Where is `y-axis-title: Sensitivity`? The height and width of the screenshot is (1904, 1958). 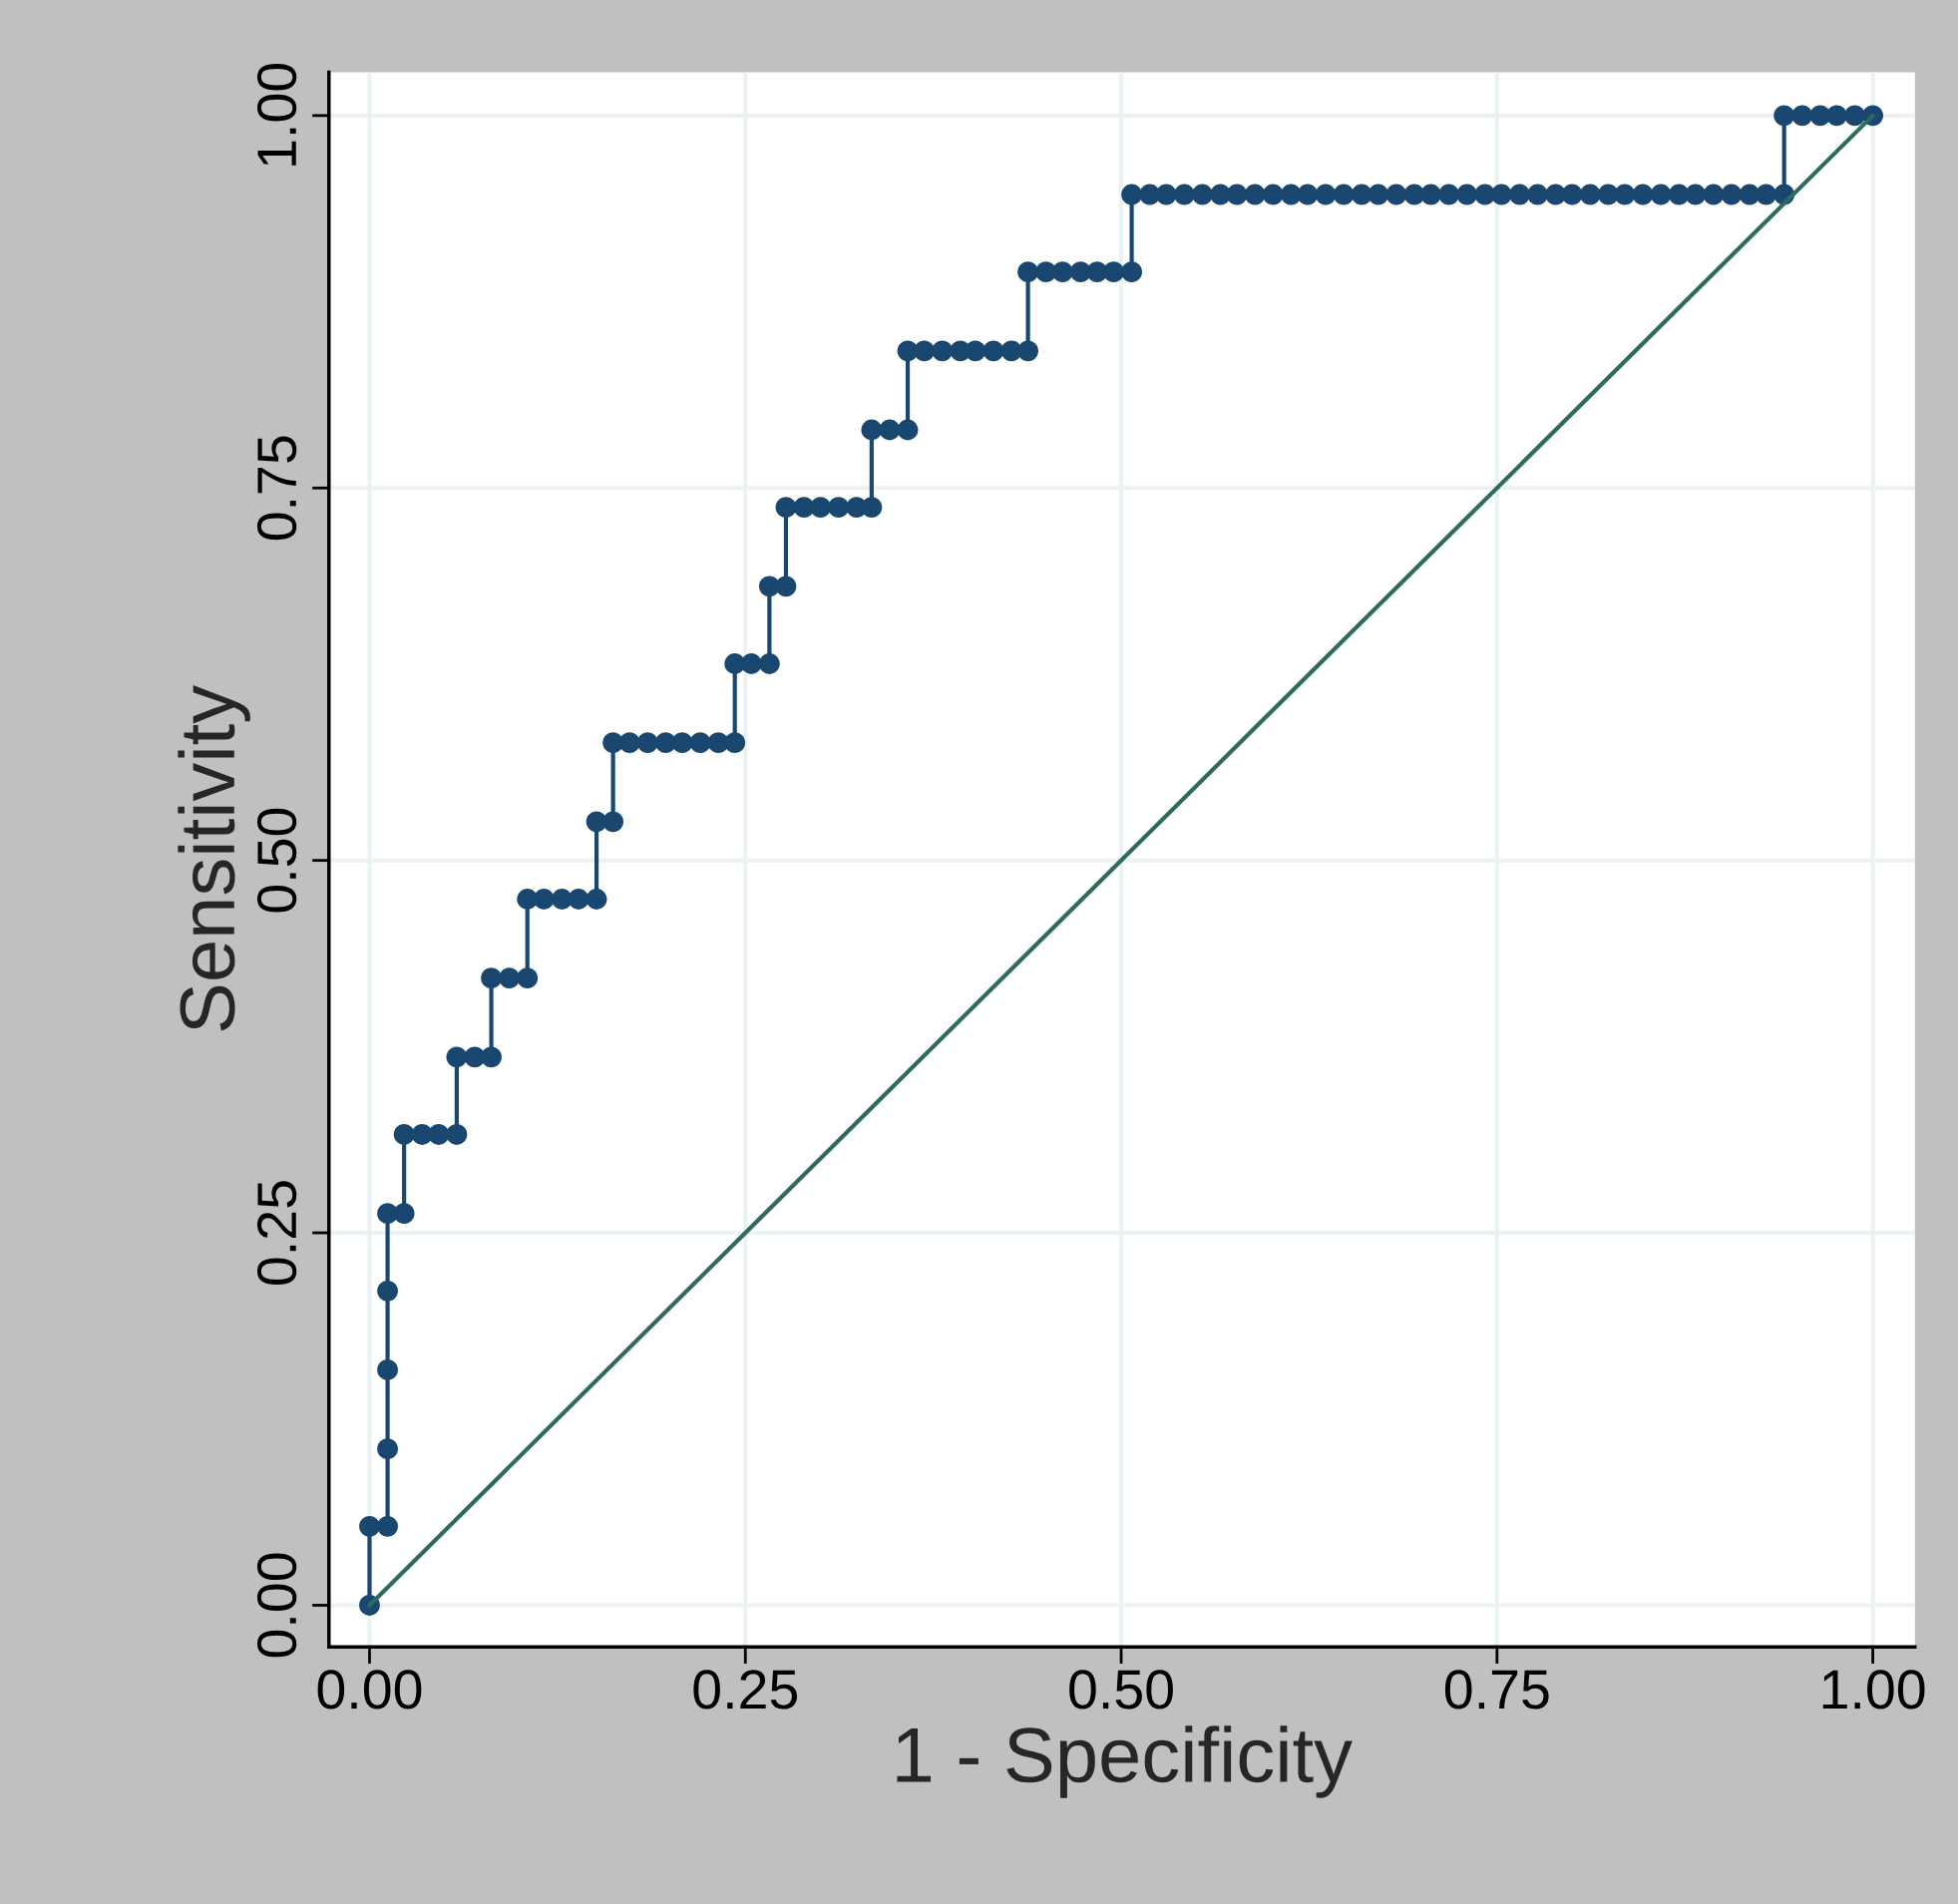 y-axis-title: Sensitivity is located at coordinates (214, 858).